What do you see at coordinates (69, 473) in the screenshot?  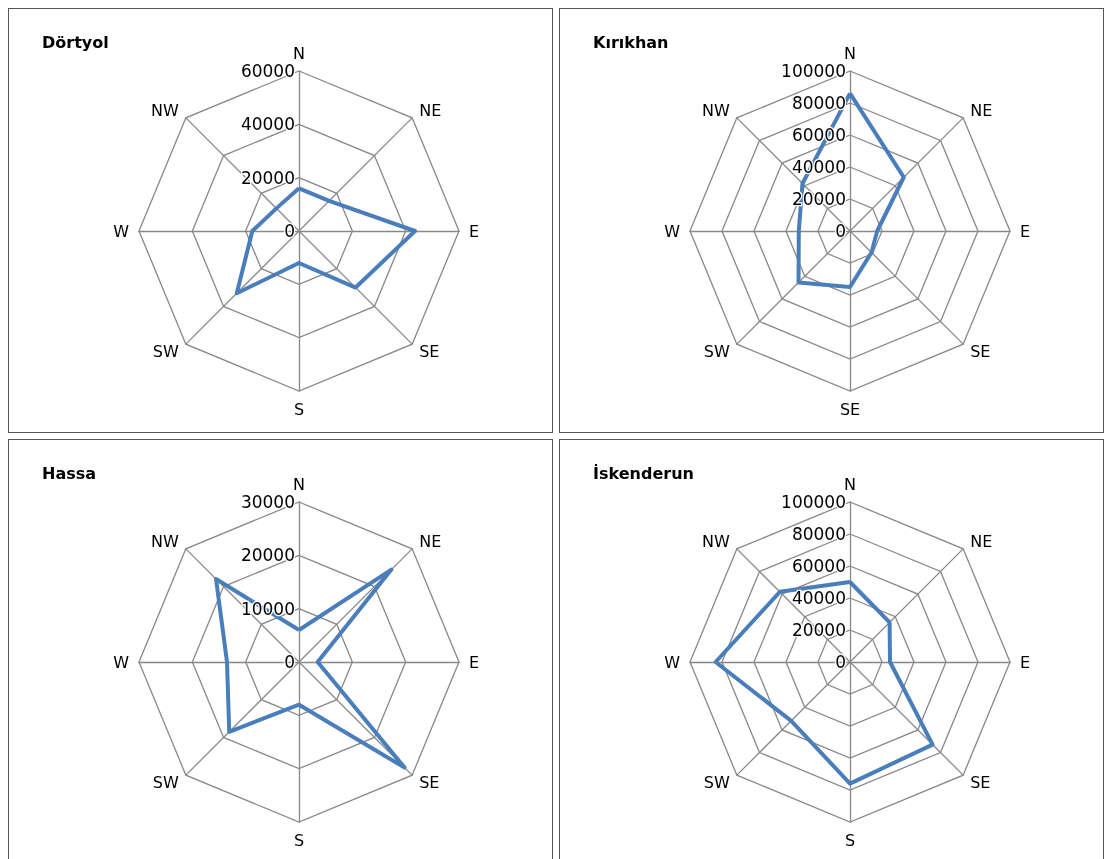 I see `chart-title: Hassa` at bounding box center [69, 473].